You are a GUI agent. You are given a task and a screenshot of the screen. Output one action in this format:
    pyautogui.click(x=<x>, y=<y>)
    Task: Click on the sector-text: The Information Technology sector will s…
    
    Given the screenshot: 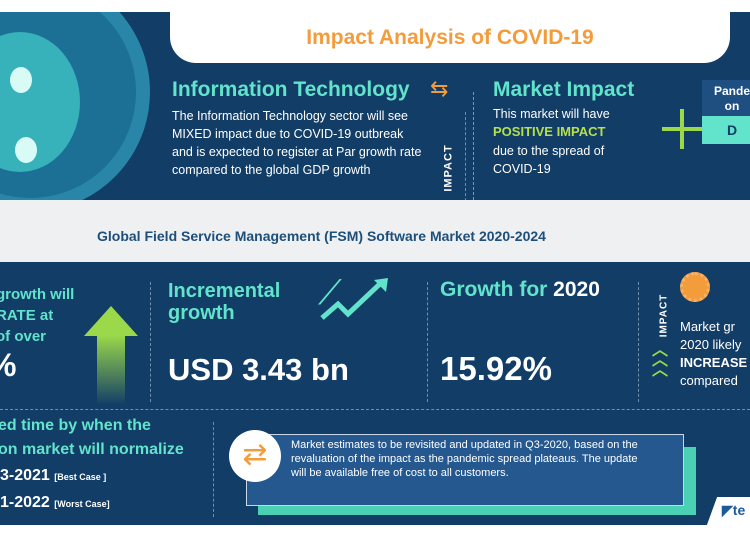 What is the action you would take?
    pyautogui.click(x=297, y=143)
    